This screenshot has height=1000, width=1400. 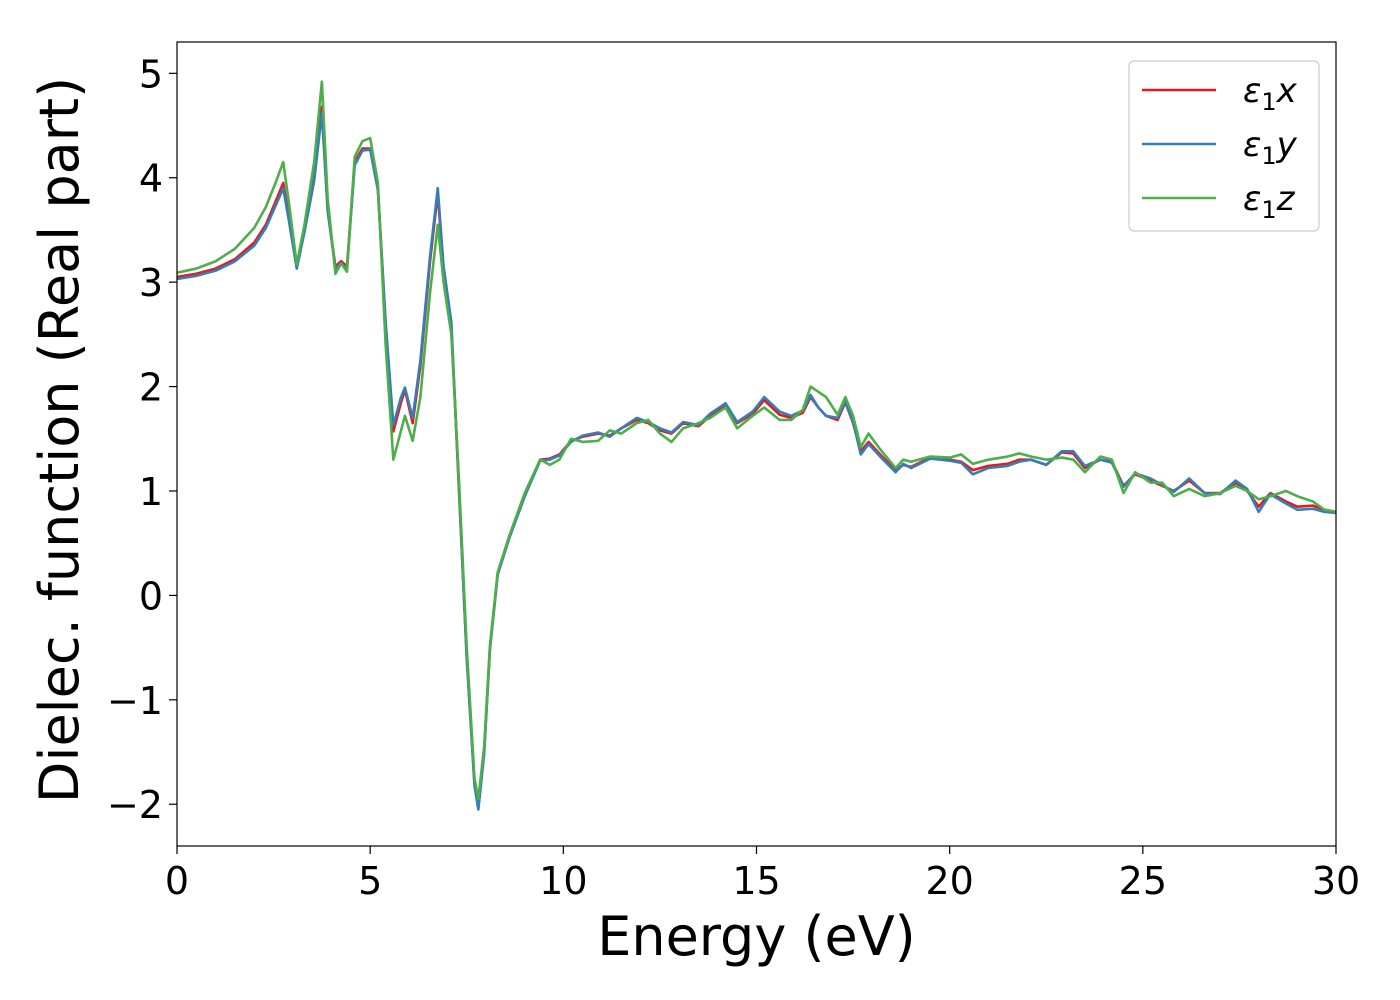 I want to click on legend: ε1x ε1y ε1z, so click(x=1224, y=146).